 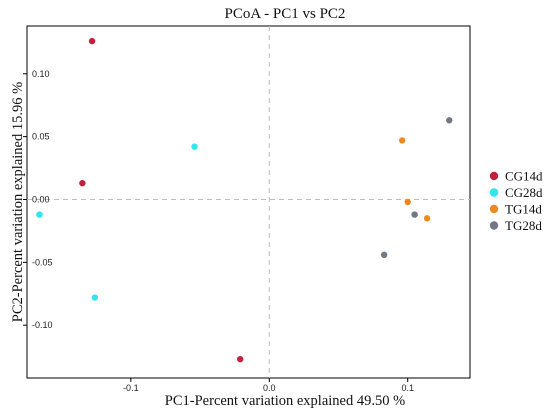 I want to click on x-tick-label: -0.1, so click(x=131, y=388).